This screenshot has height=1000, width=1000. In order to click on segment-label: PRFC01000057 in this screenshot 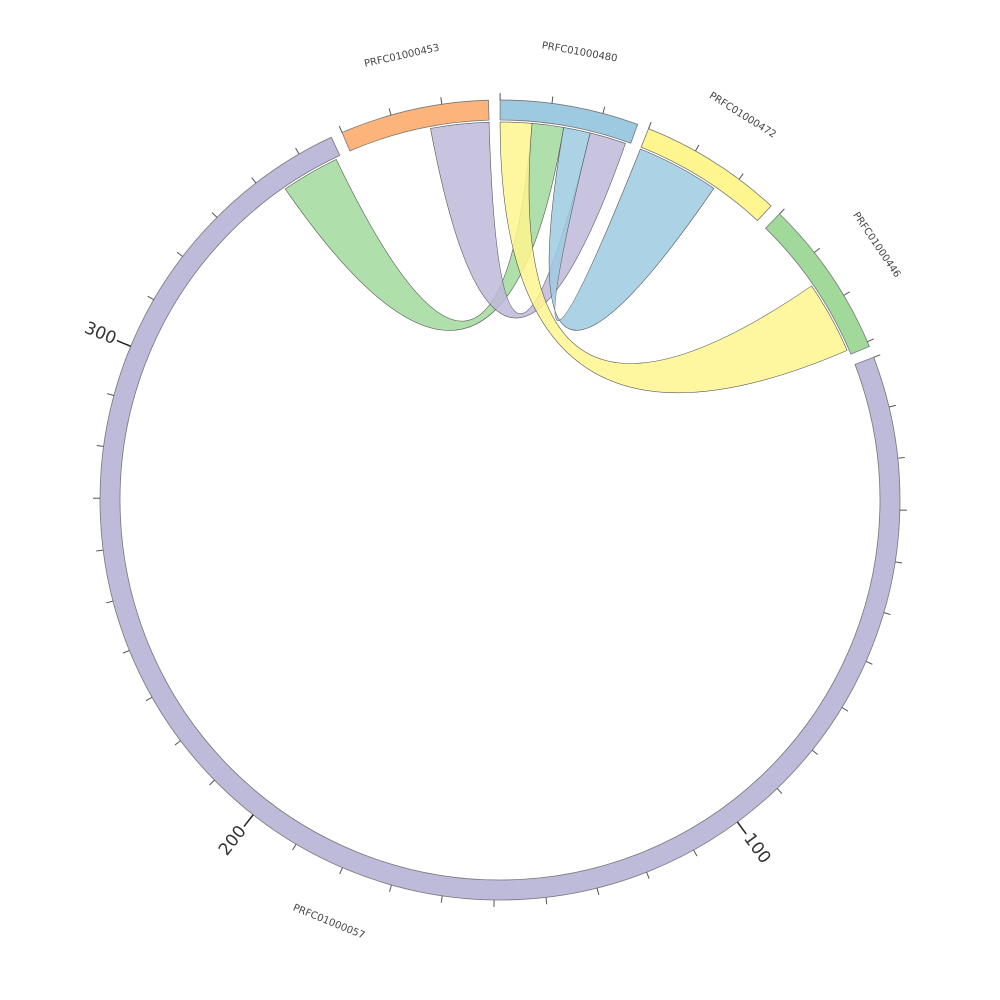, I will do `click(328, 922)`.